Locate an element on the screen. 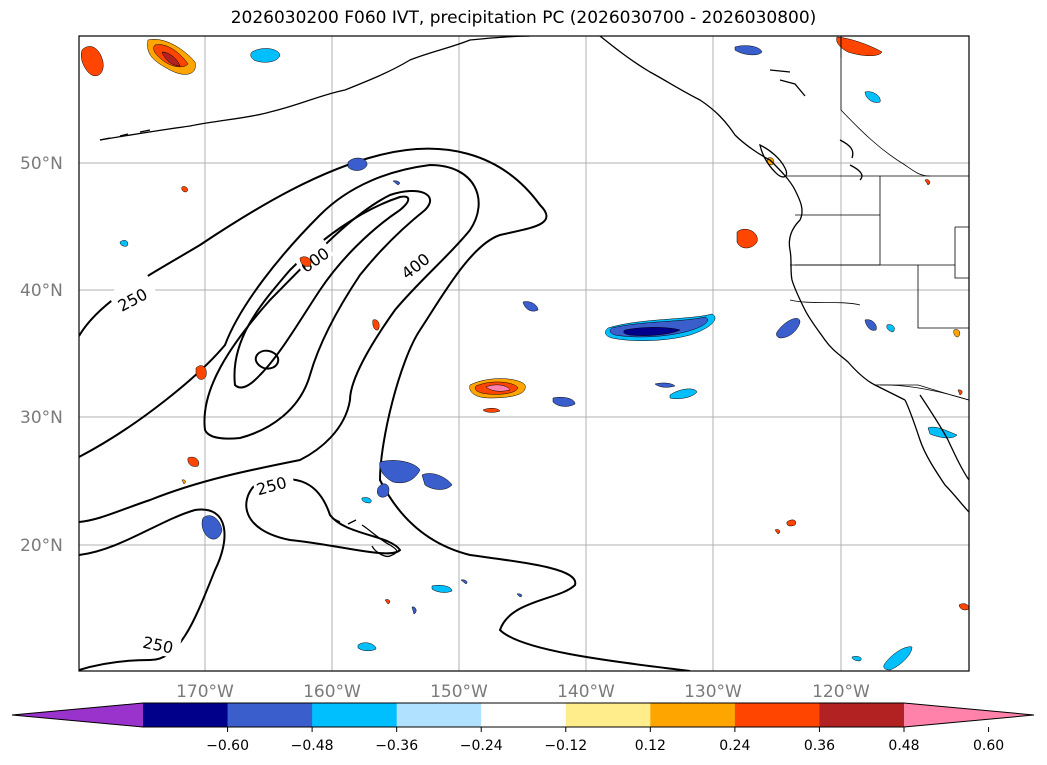 The image size is (1047, 765). lon-label: 130°W is located at coordinates (713, 692).